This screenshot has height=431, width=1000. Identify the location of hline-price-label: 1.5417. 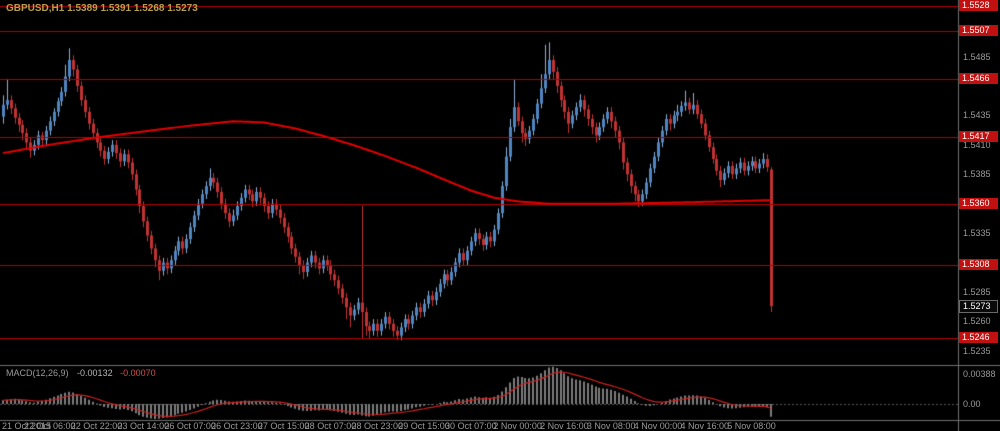
(978, 136).